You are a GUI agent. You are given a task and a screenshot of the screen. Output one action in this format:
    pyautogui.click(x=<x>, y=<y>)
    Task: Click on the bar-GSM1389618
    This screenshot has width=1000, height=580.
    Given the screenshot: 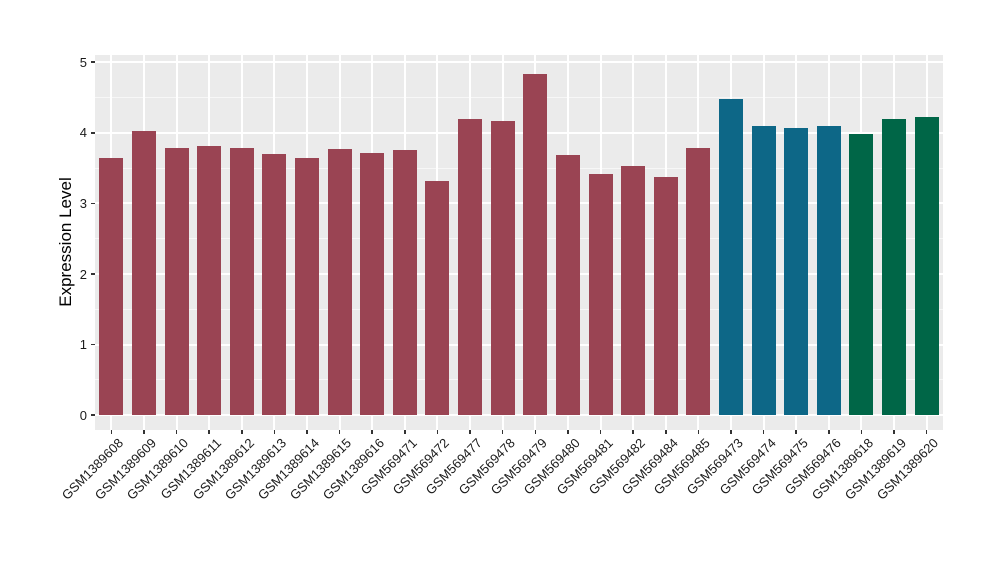 What is the action you would take?
    pyautogui.click(x=861, y=275)
    